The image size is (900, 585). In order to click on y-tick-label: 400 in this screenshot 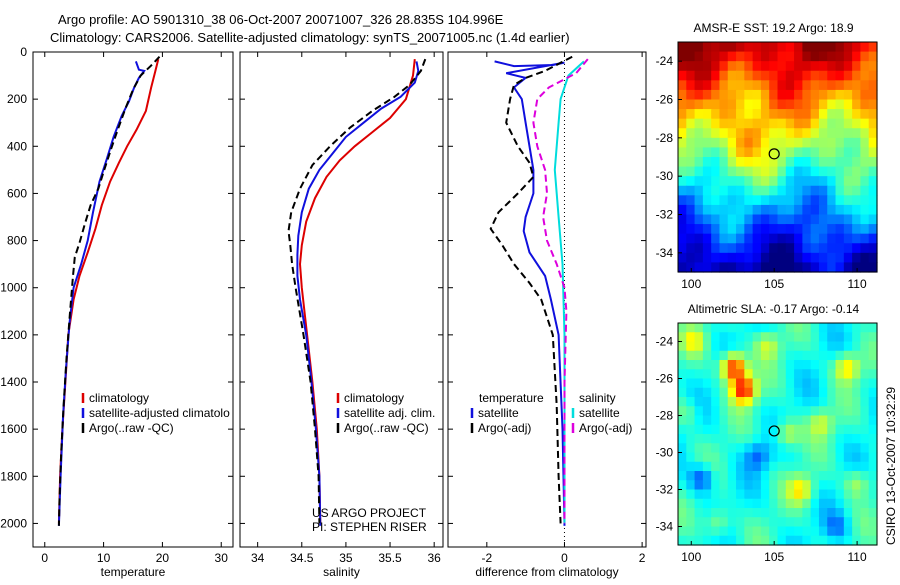, I will do `click(17, 146)`.